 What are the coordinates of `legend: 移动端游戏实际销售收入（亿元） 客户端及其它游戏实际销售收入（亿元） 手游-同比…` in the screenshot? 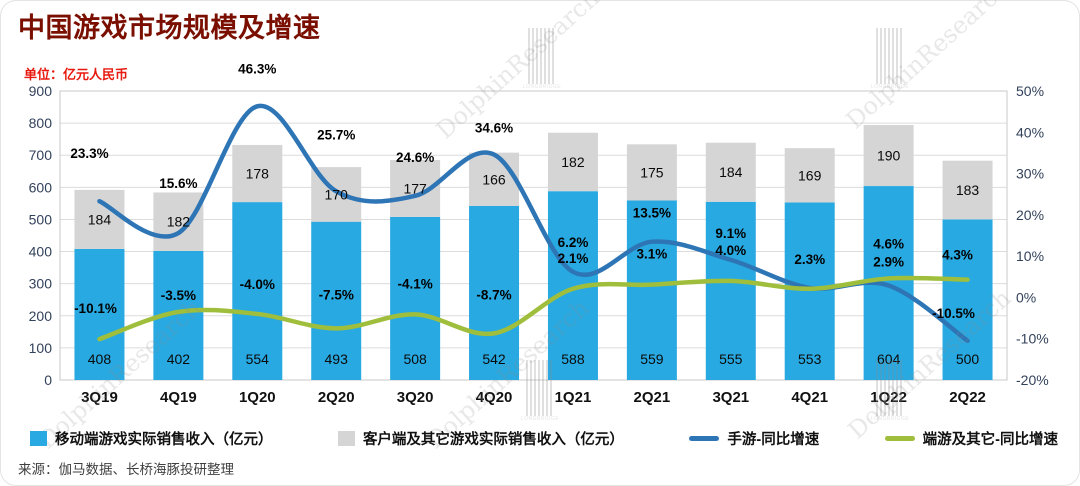 It's located at (544, 438).